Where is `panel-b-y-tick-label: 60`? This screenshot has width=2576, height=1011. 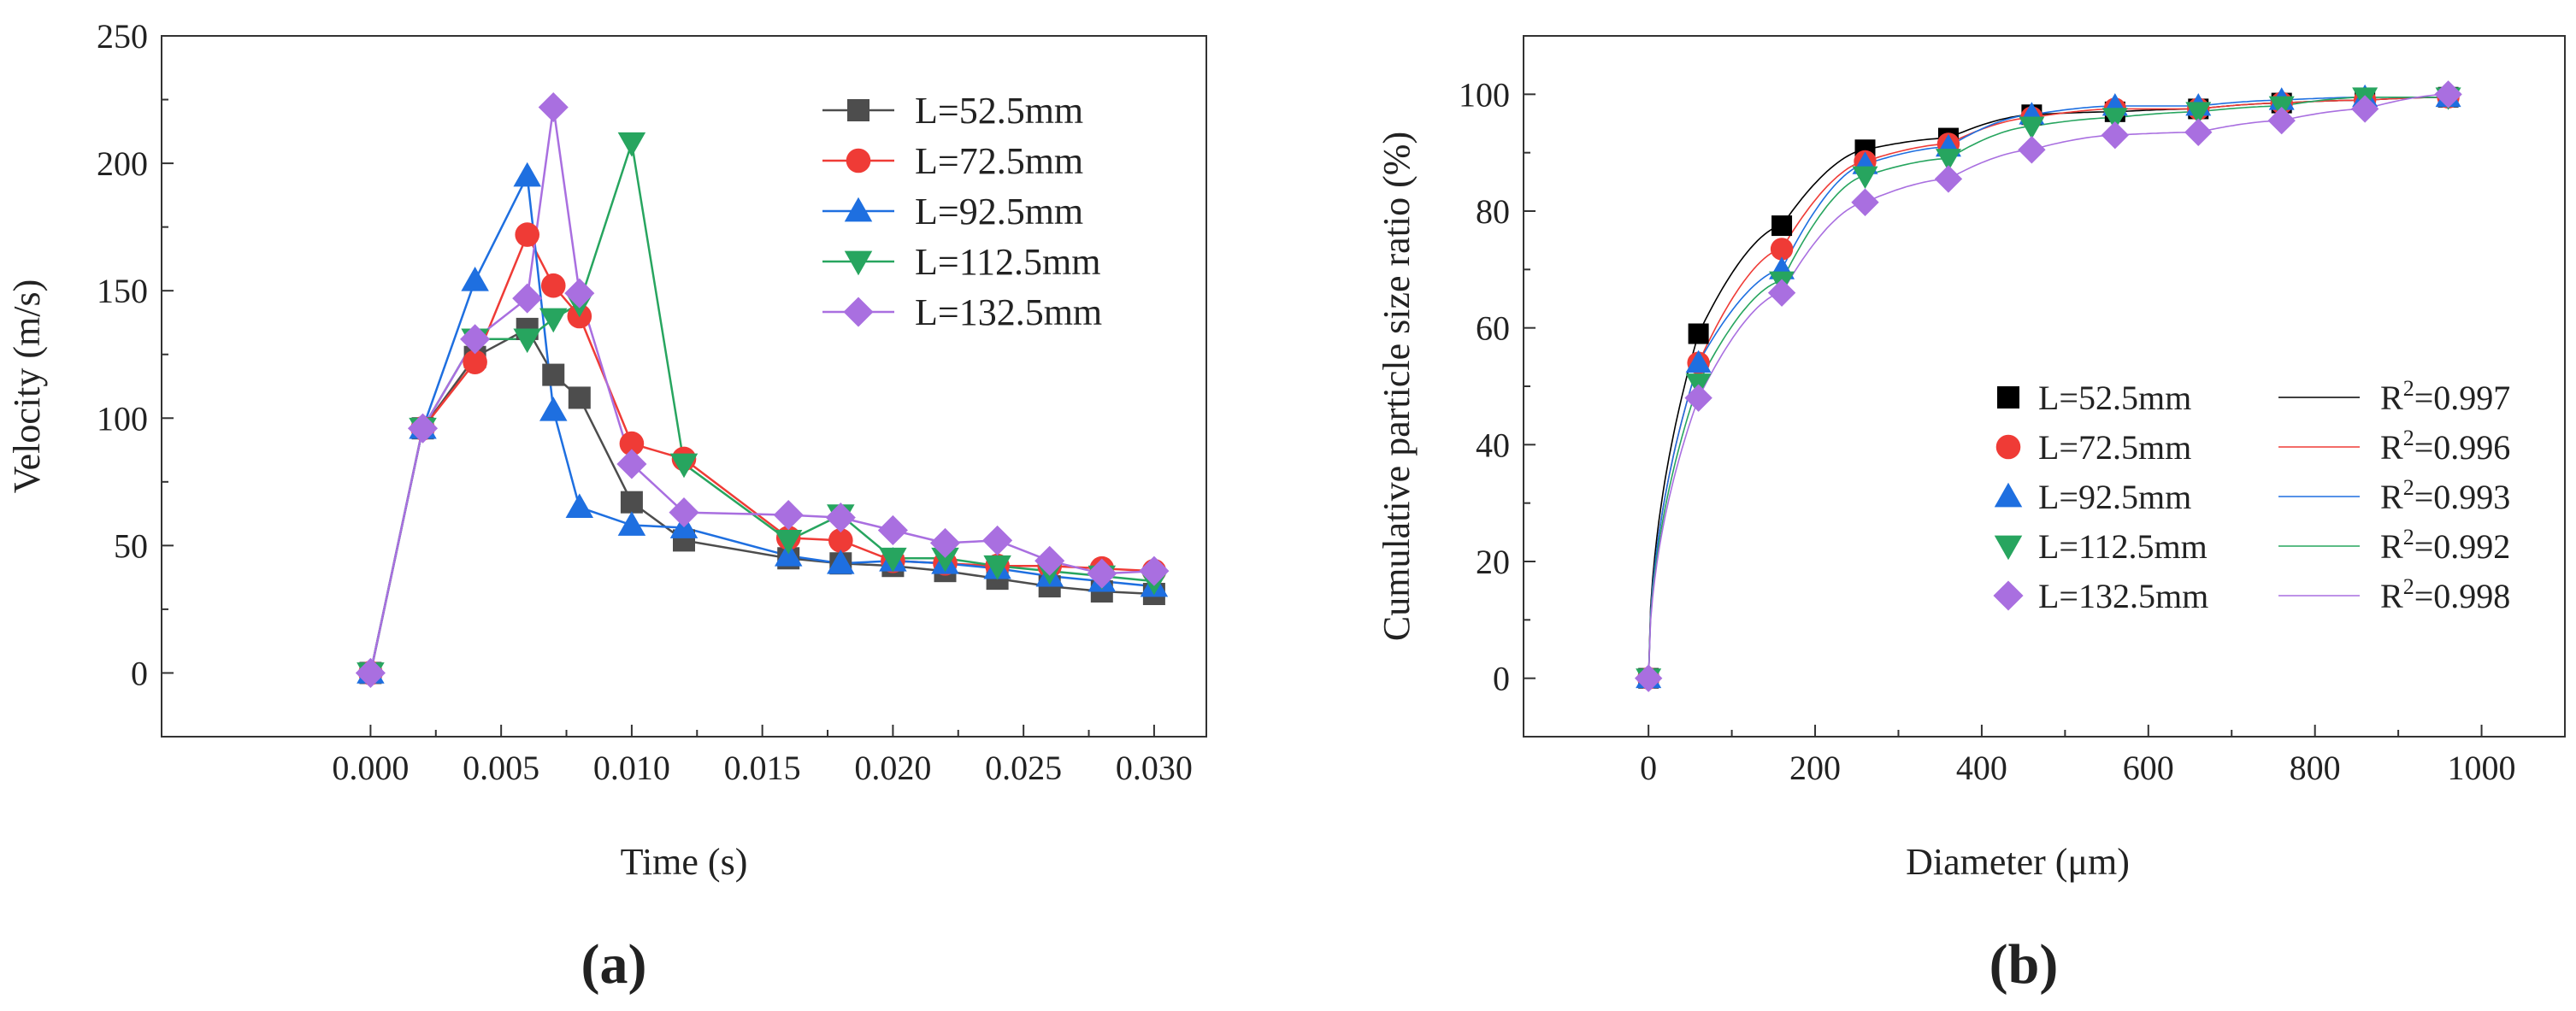 panel-b-y-tick-label: 60 is located at coordinates (1493, 328).